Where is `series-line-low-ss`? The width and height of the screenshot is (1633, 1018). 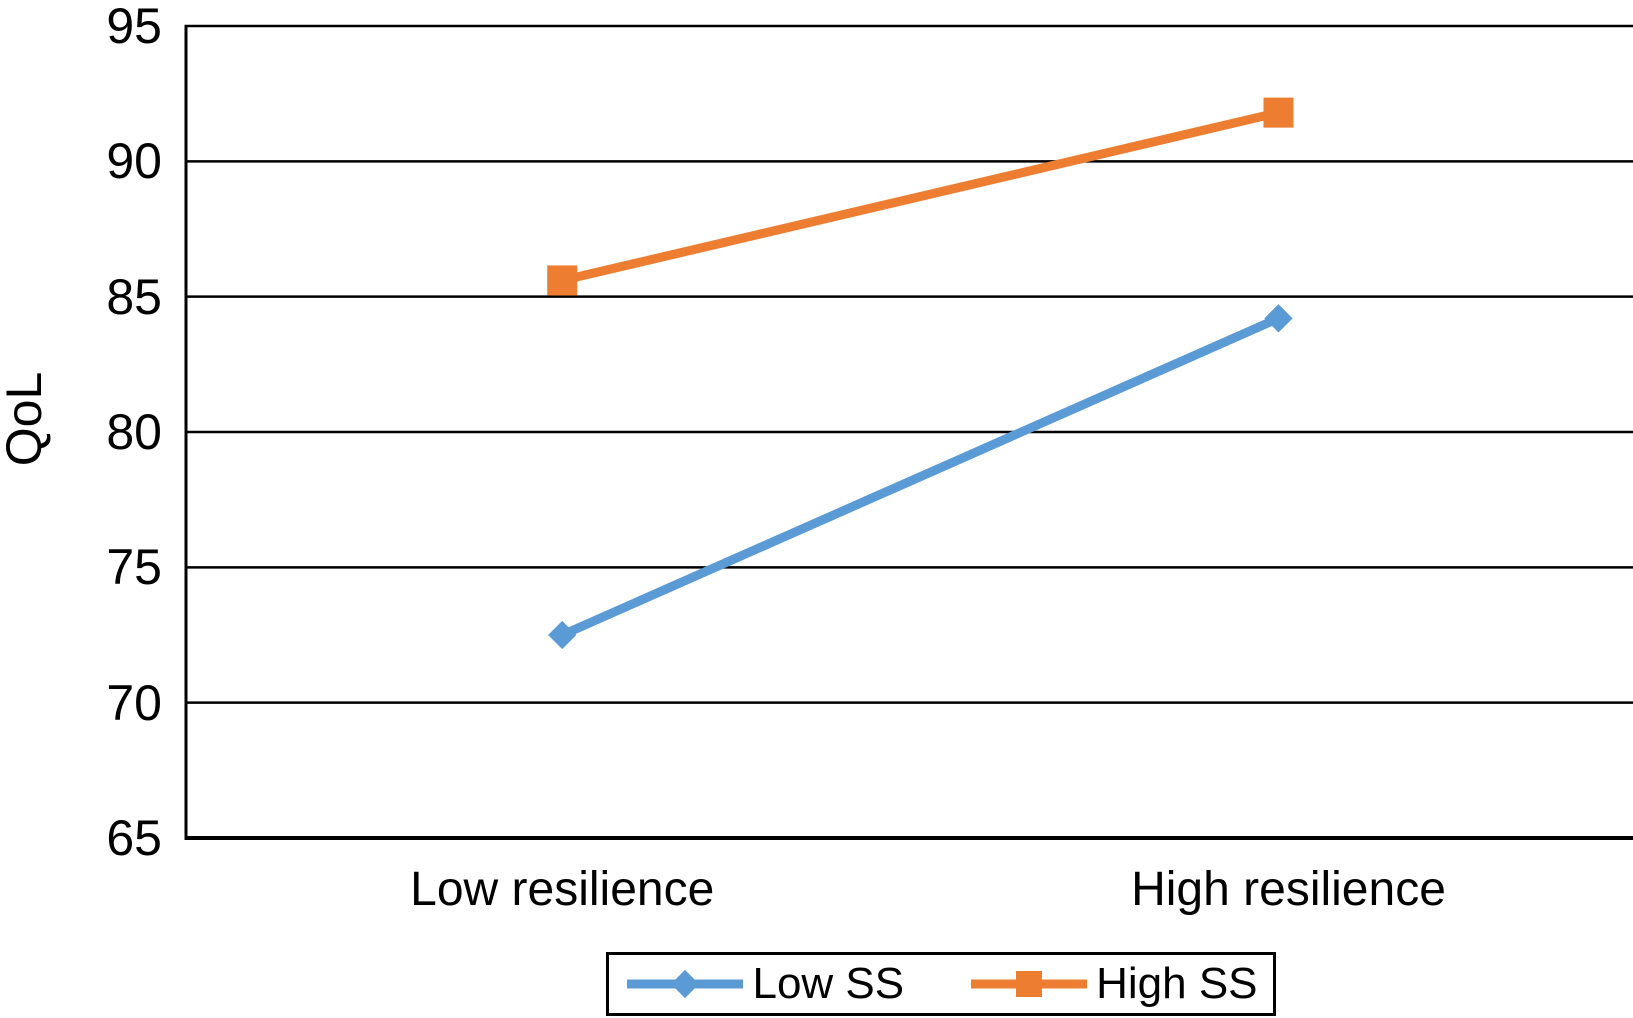 series-line-low-ss is located at coordinates (920, 477).